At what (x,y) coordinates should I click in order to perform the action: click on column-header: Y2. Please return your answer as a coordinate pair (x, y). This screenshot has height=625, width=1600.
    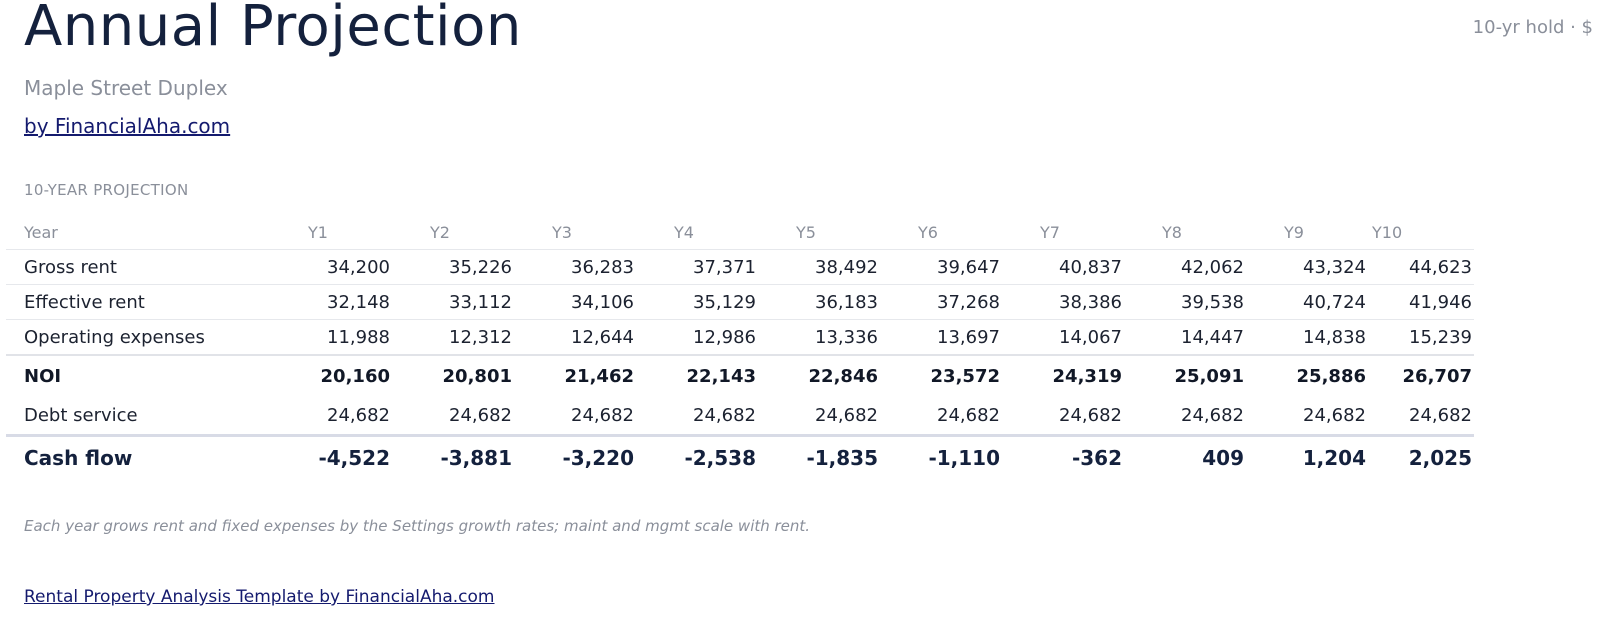
    Looking at the image, I should click on (457, 232).